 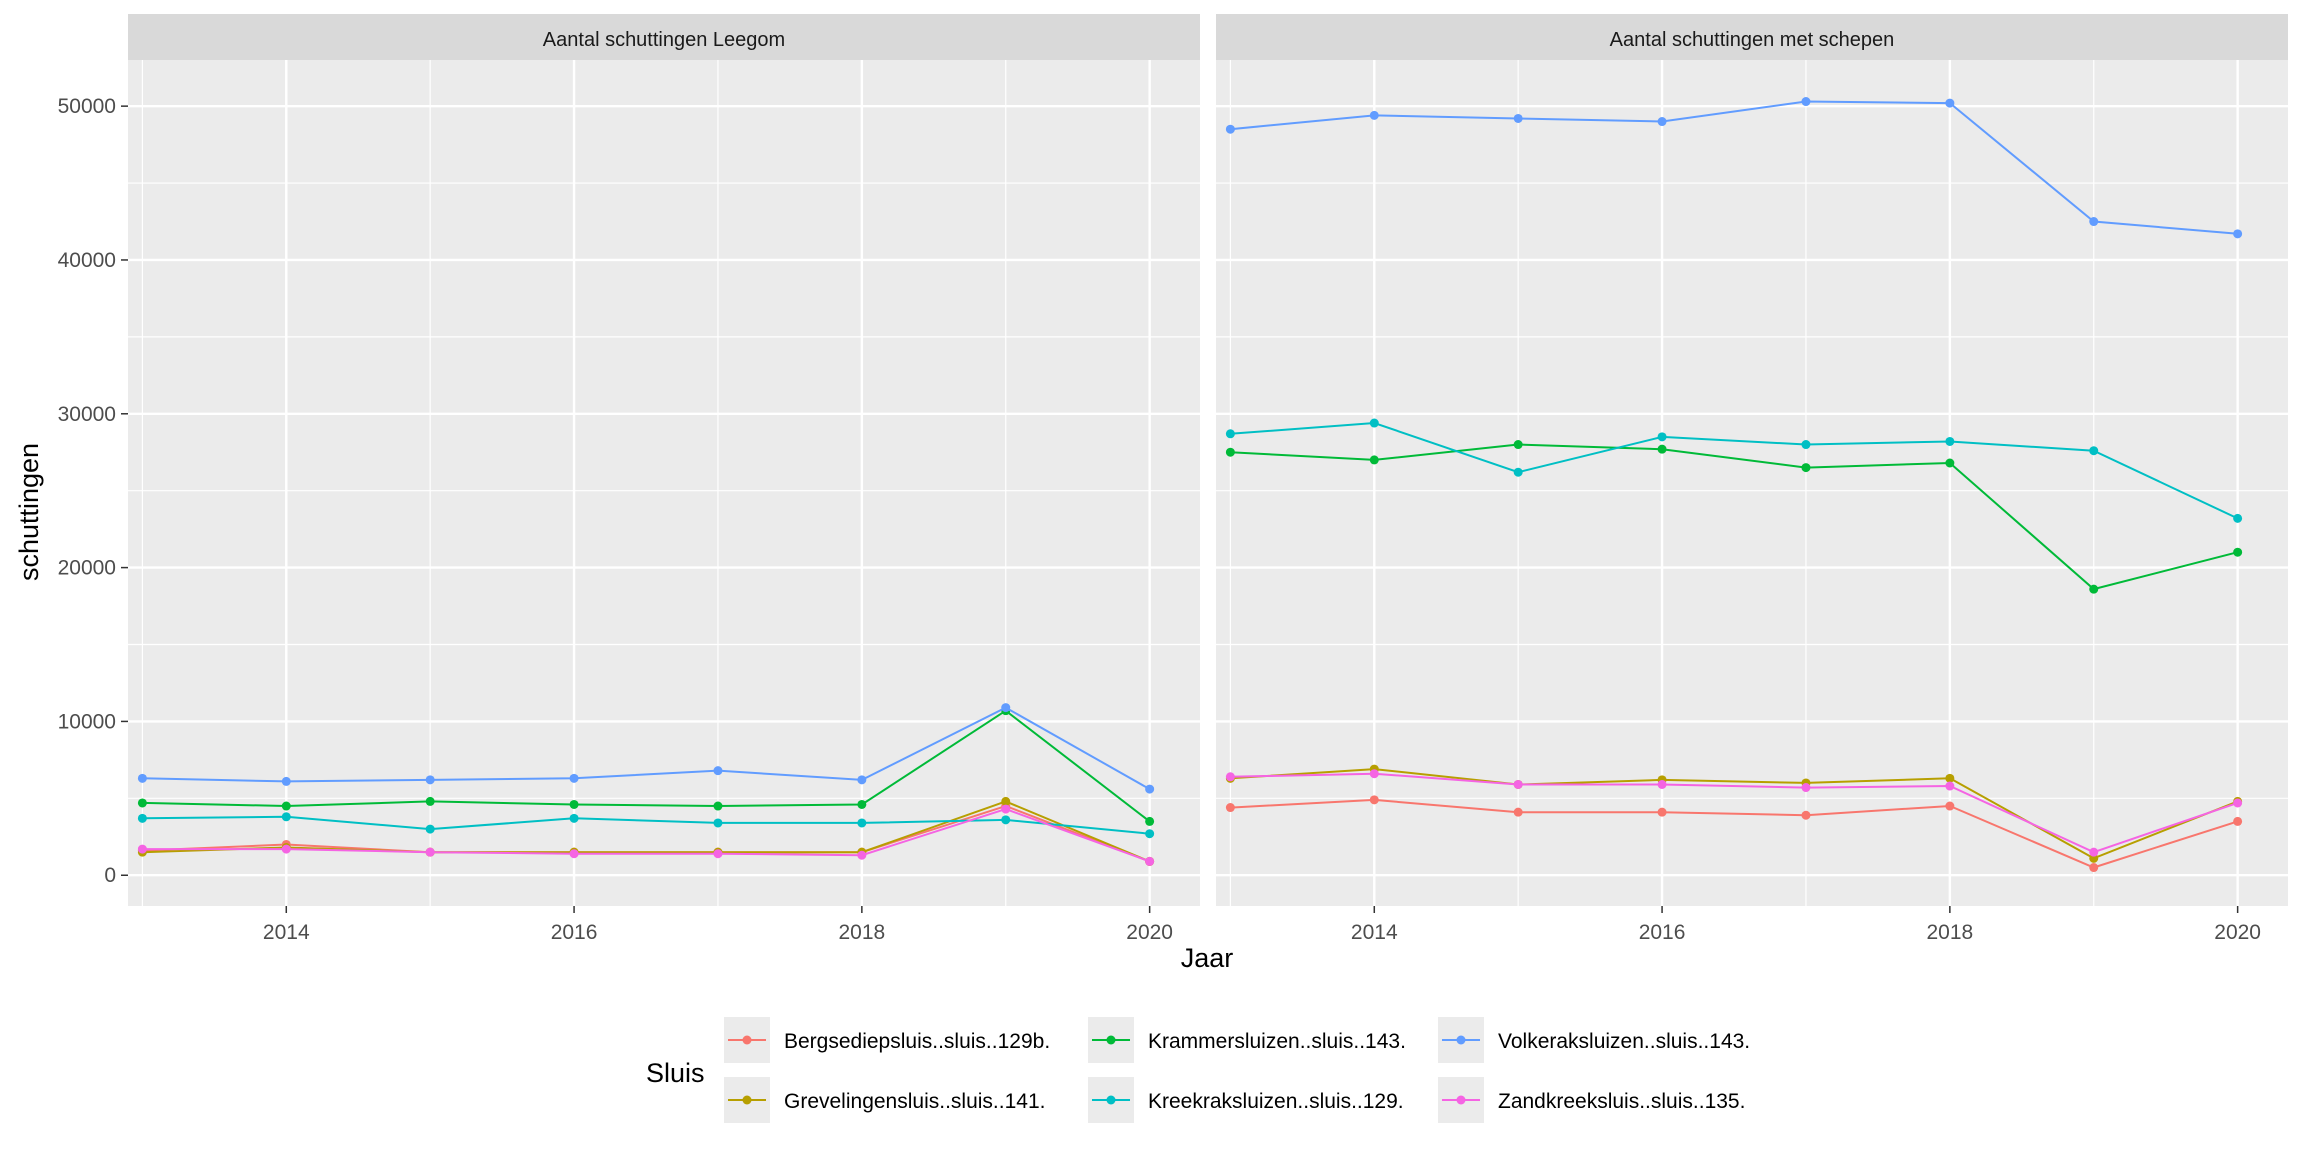 I want to click on x-tick-label: 2014, so click(x=286, y=932).